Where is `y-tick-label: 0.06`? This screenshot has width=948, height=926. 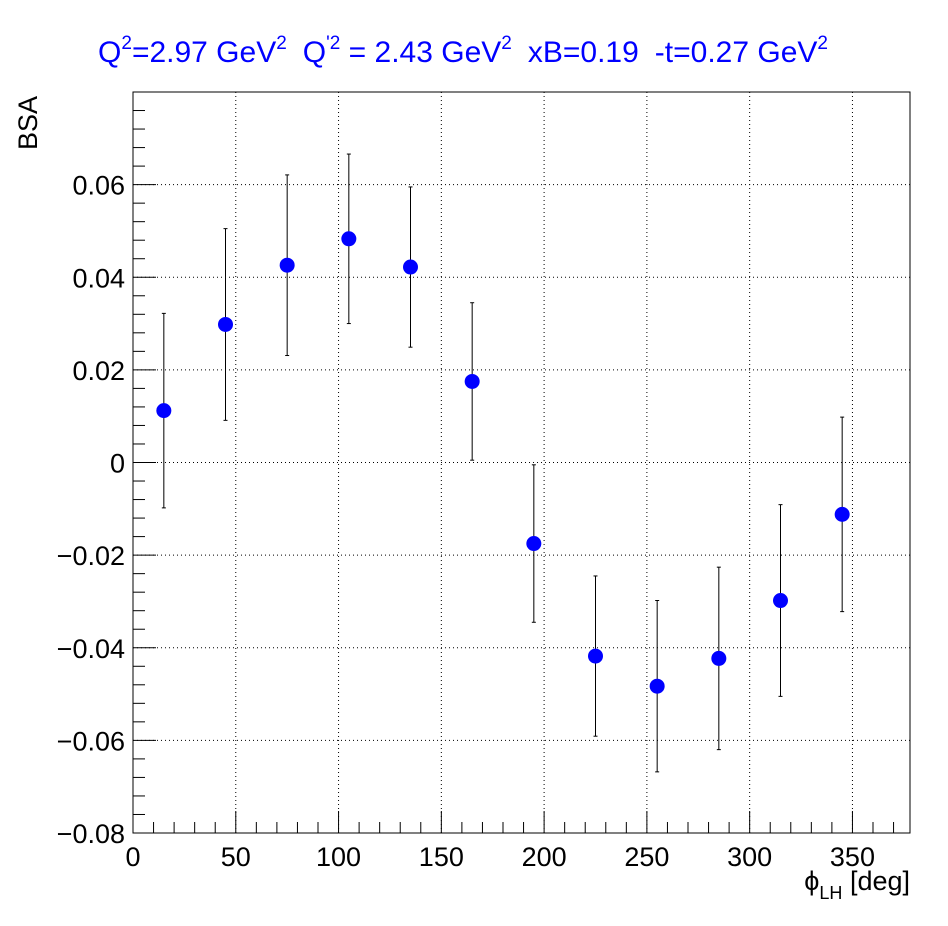 y-tick-label: 0.06 is located at coordinates (98, 186).